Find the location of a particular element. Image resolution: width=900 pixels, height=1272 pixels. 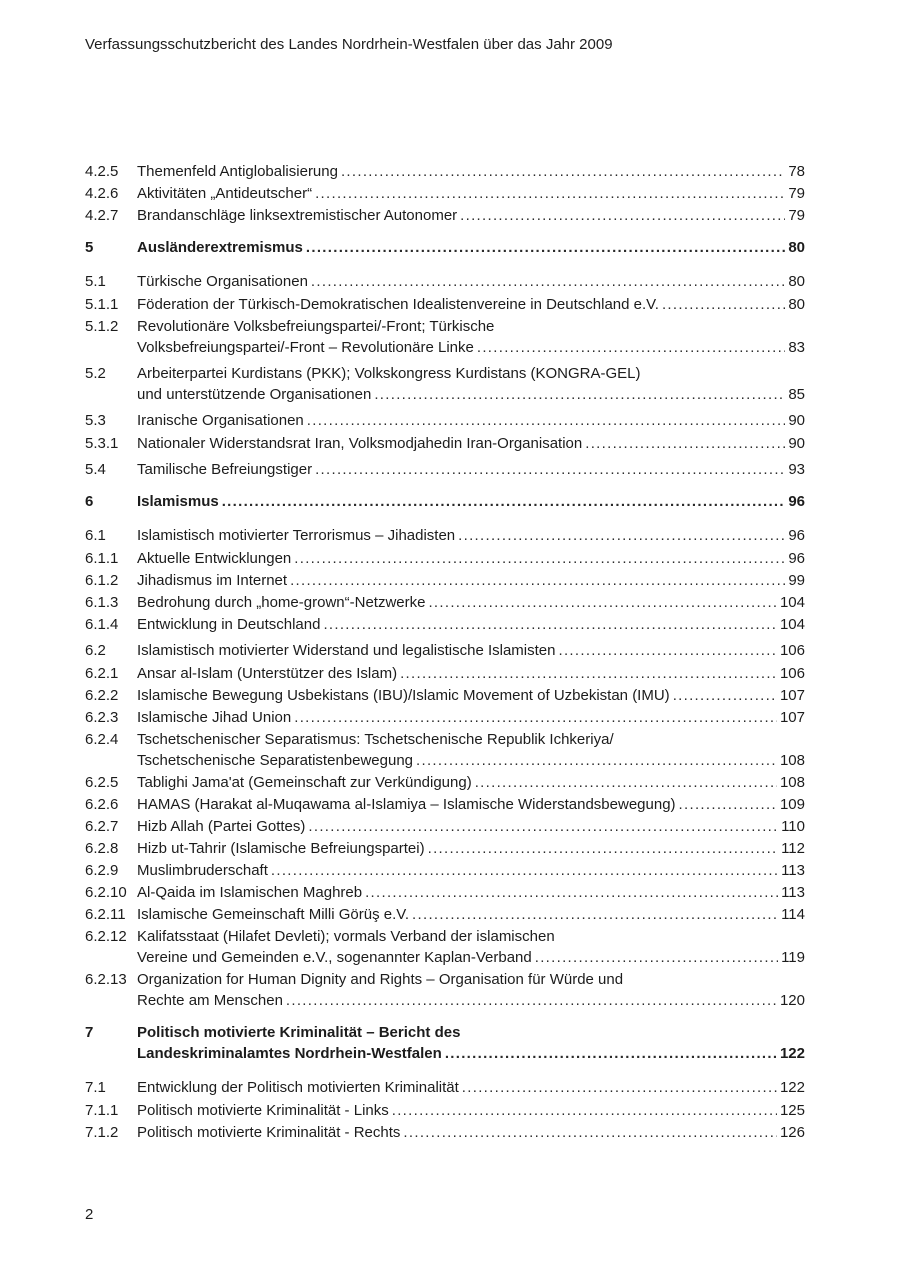

toc-entry-page: 114 is located at coordinates (793, 914).